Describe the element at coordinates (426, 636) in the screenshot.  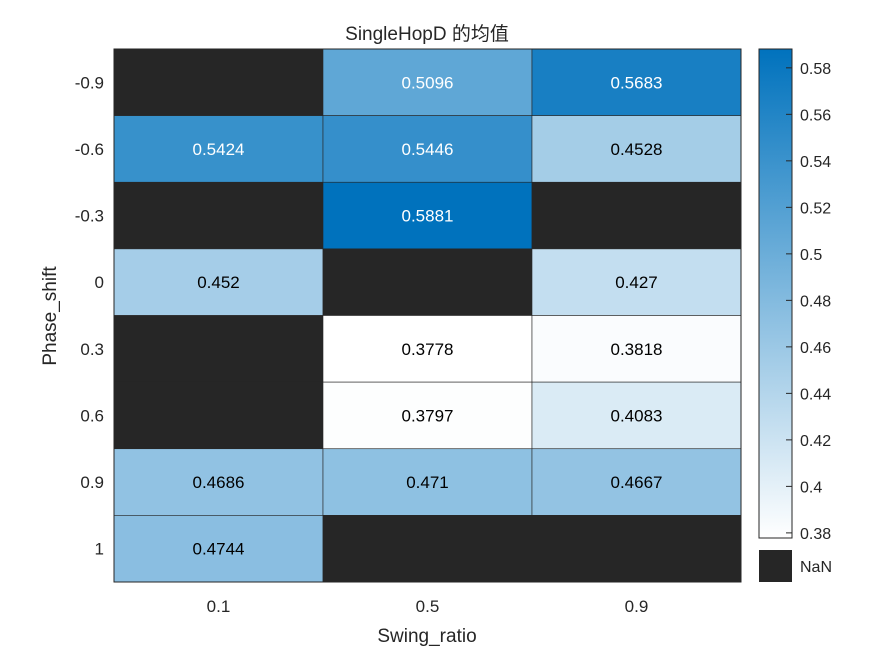
I see `x-axis-label: Swing_ratio` at that location.